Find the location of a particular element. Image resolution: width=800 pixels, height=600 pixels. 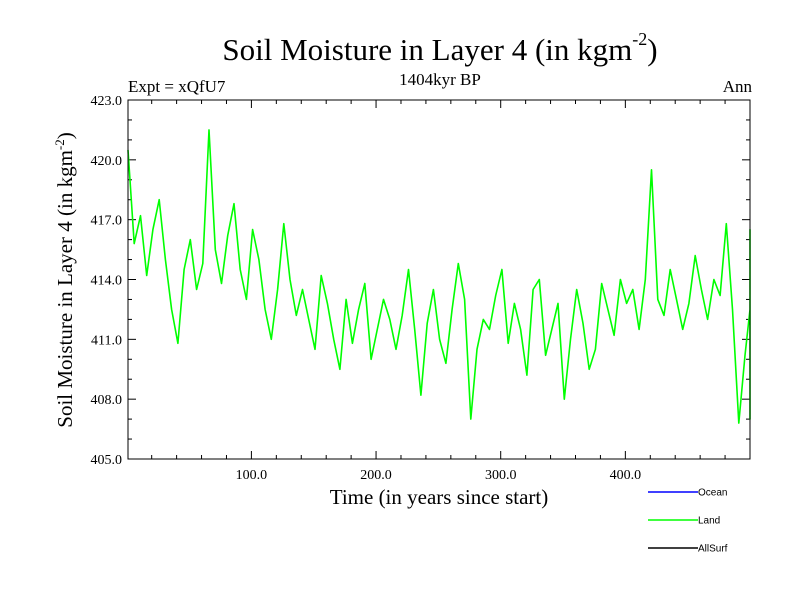

x-tick-label: 300.0 is located at coordinates (501, 475).